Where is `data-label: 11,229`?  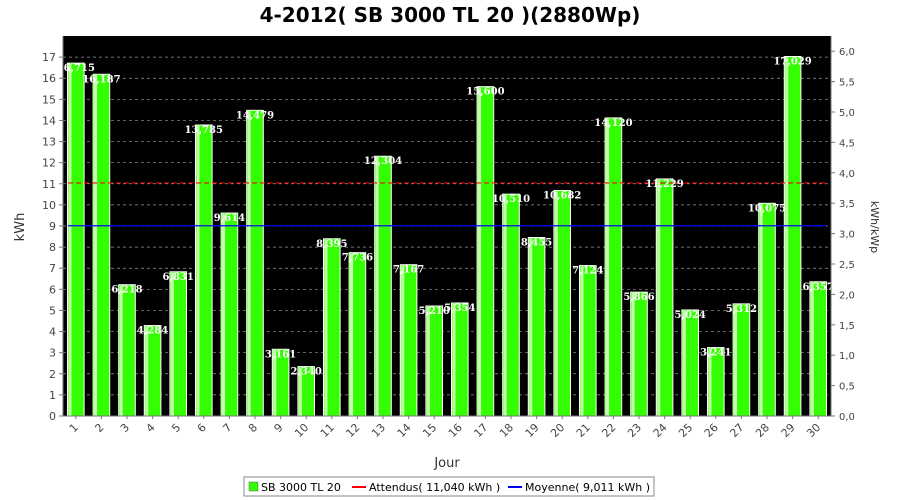 data-label: 11,229 is located at coordinates (664, 184).